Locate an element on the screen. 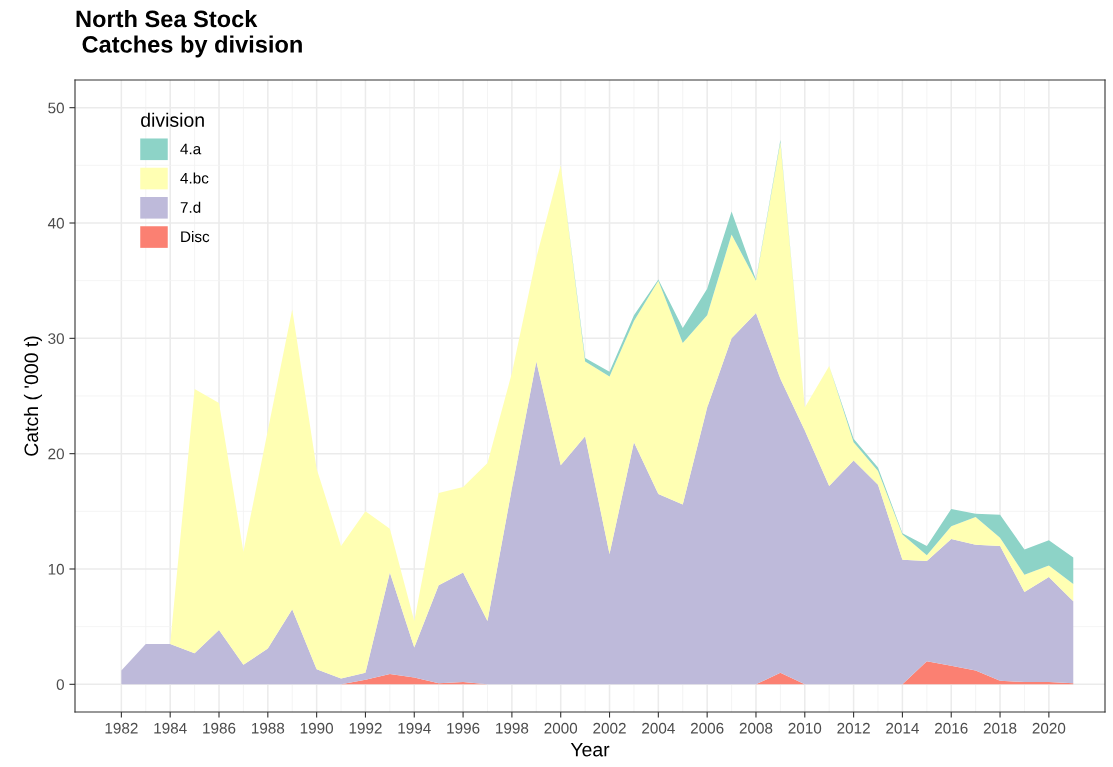 The image size is (1113, 767). y-tick-label: 0 is located at coordinates (60, 685).